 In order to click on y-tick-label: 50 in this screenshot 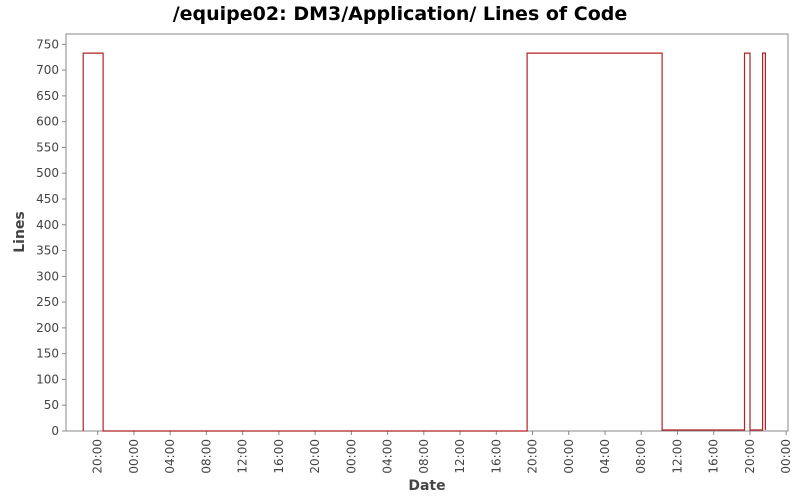, I will do `click(51, 405)`.